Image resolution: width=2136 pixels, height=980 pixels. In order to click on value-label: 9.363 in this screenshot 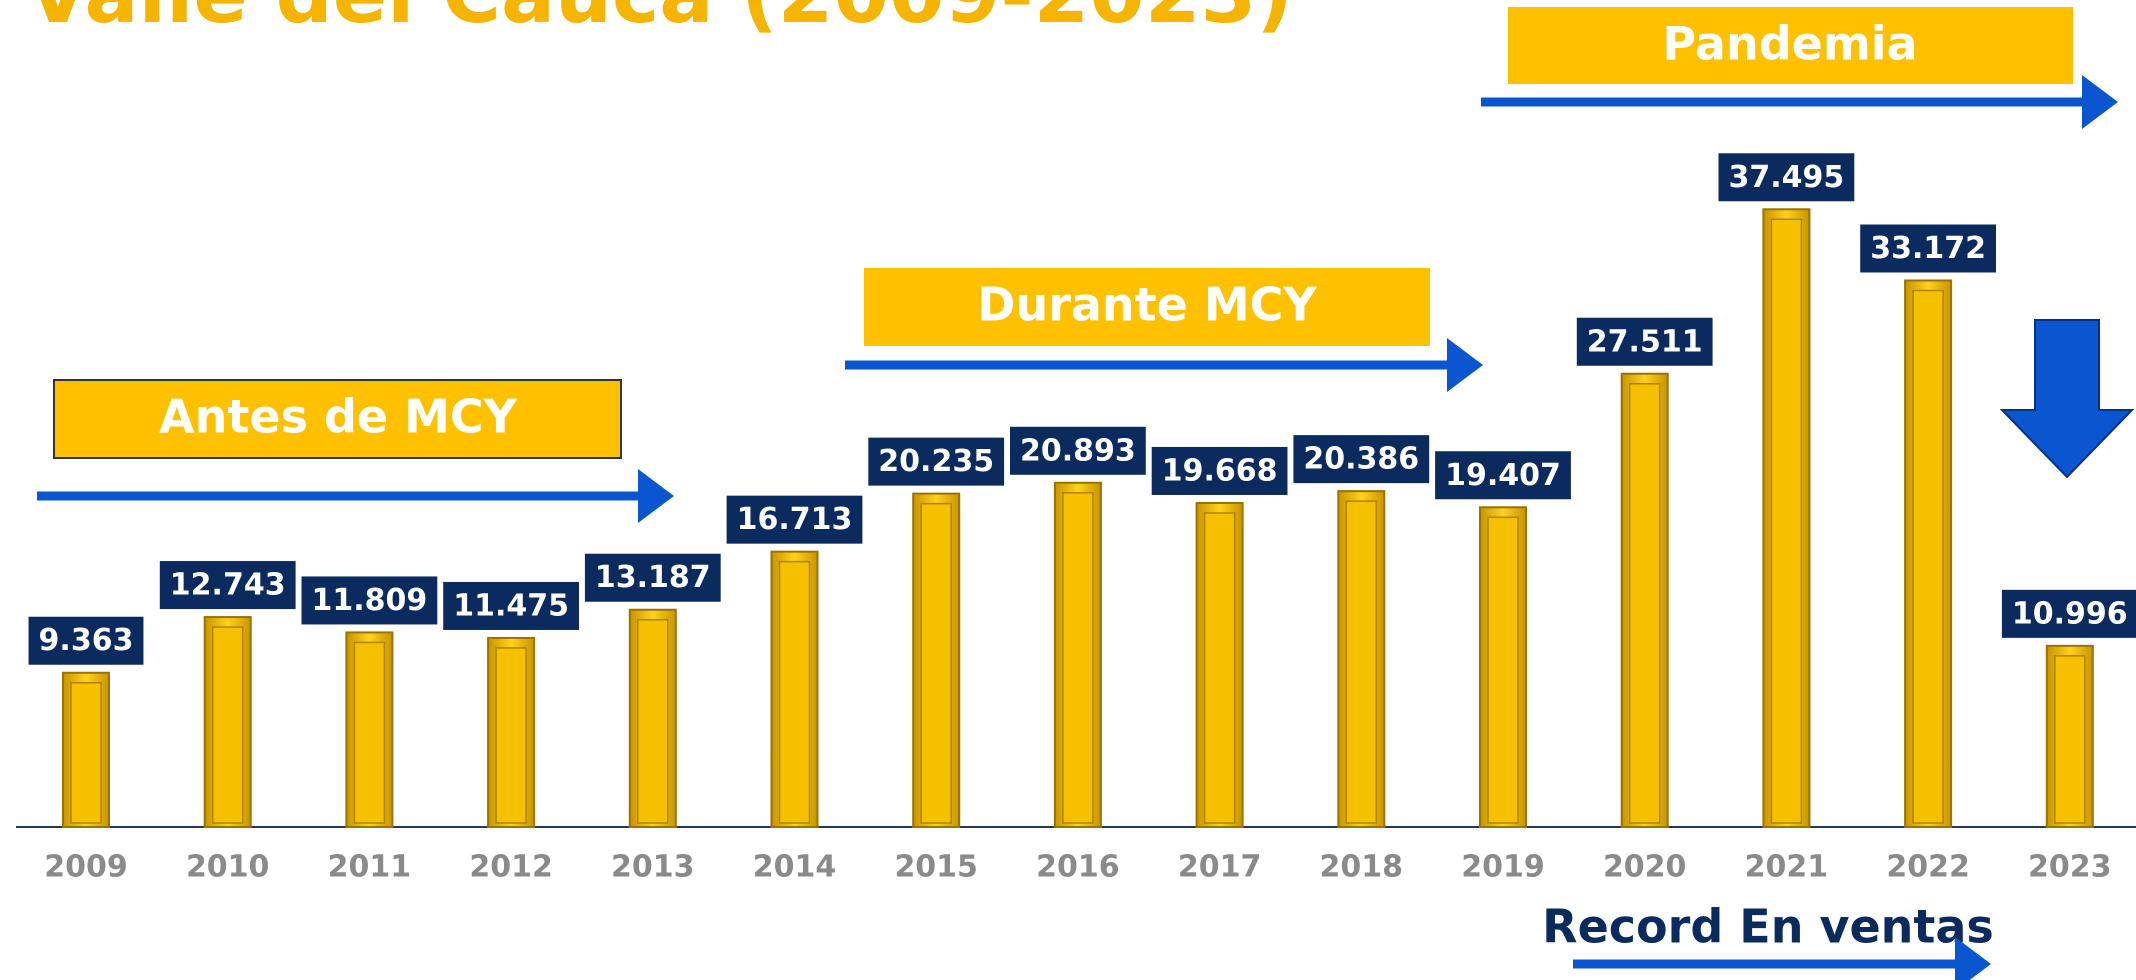, I will do `click(86, 640)`.